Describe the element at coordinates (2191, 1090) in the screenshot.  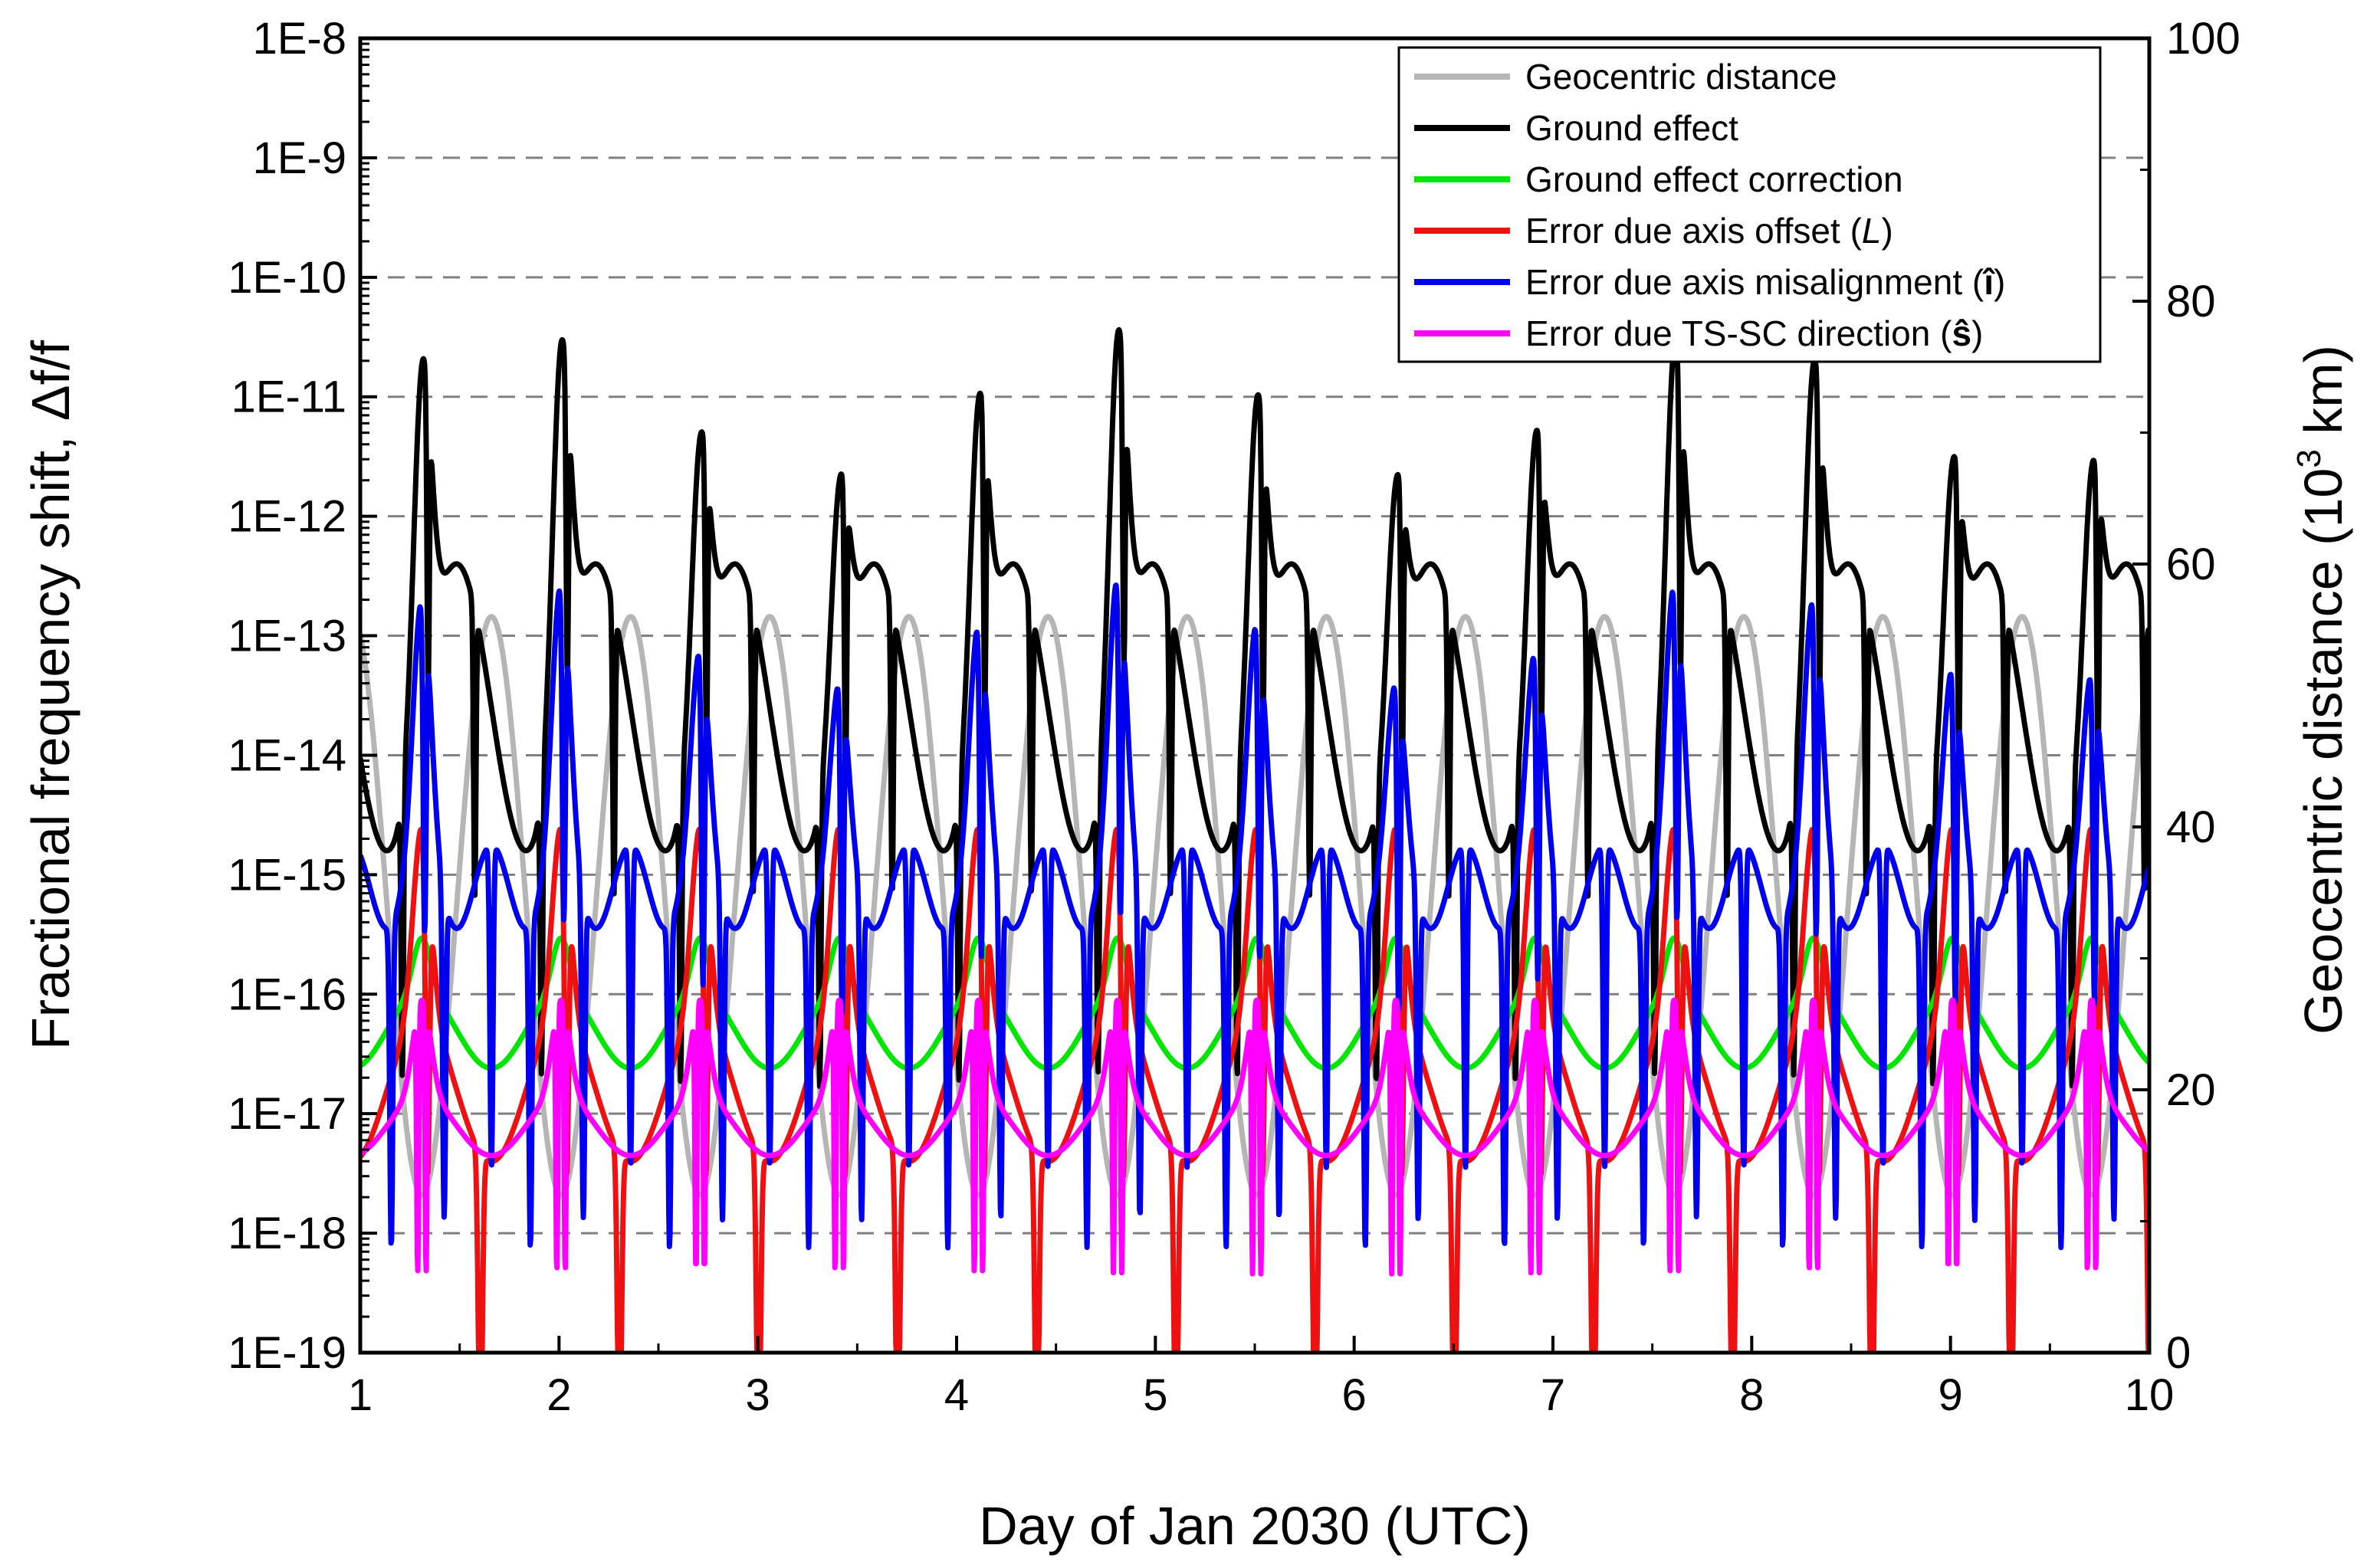
I see `y-tick-label-right: 20` at that location.